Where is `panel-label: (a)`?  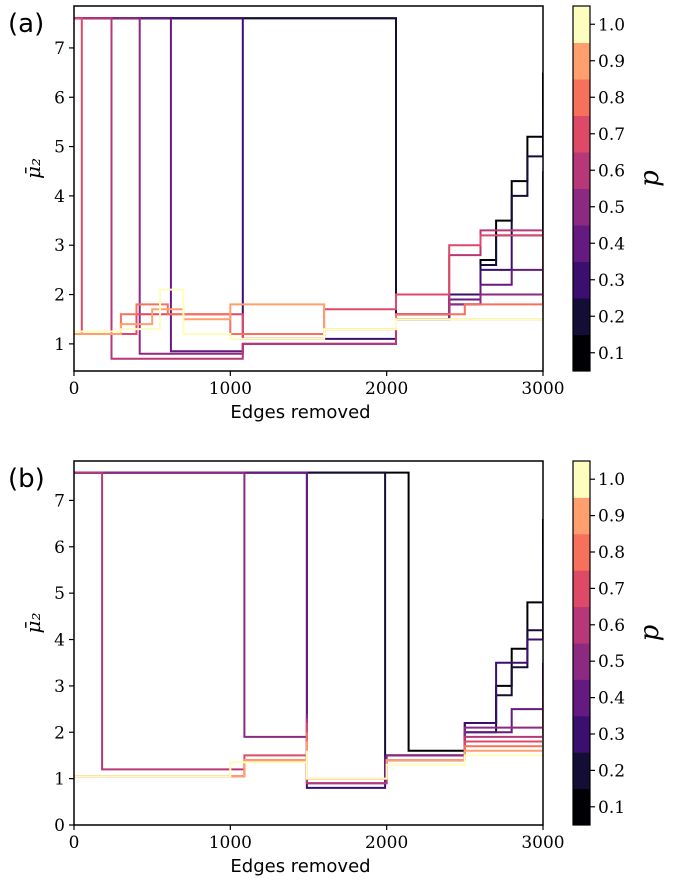 panel-label: (a) is located at coordinates (26, 24).